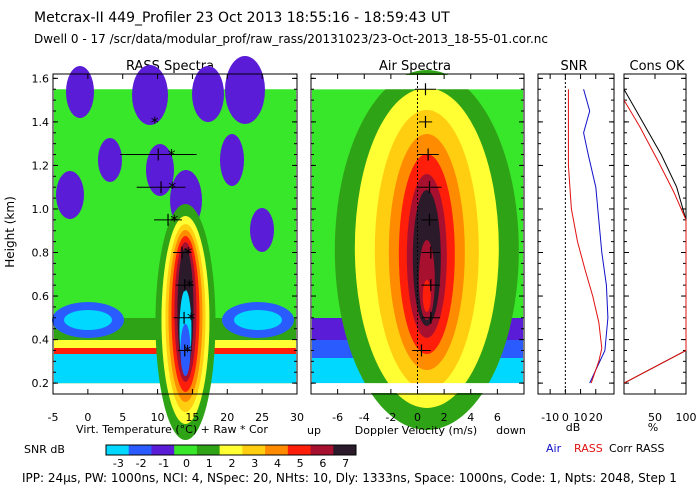 This screenshot has height=500, width=700. I want to click on snr-panel: -10 0 10 20, so click(576, 248).